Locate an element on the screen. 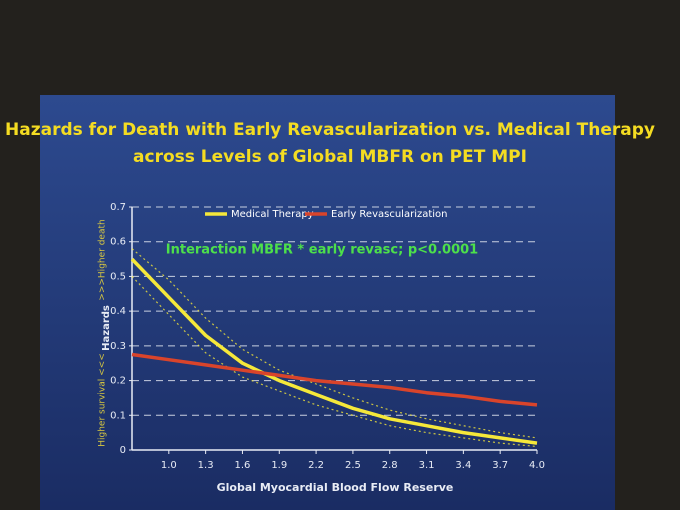 The image size is (680, 510). legend-label: Medical Therapy is located at coordinates (272, 214).